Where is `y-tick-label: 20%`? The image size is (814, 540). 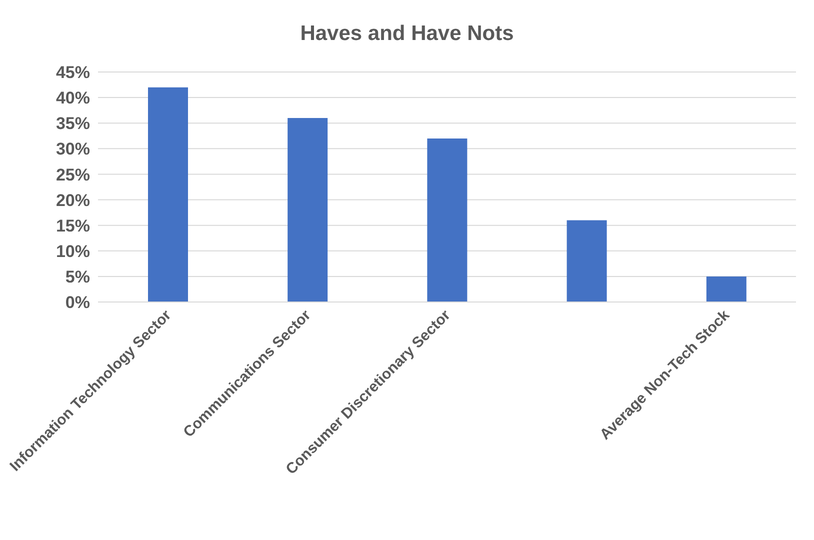
y-tick-label: 20% is located at coordinates (73, 200).